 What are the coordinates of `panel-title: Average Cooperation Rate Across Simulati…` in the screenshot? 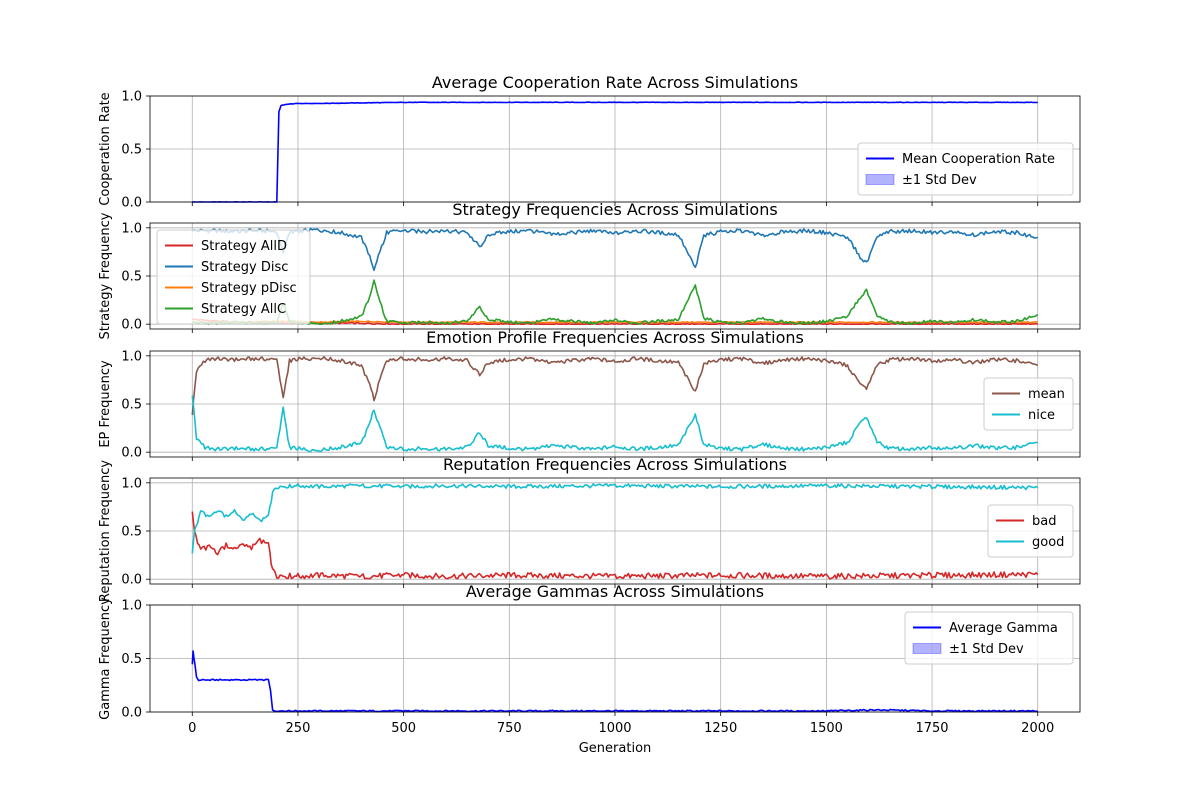 It's located at (615, 82).